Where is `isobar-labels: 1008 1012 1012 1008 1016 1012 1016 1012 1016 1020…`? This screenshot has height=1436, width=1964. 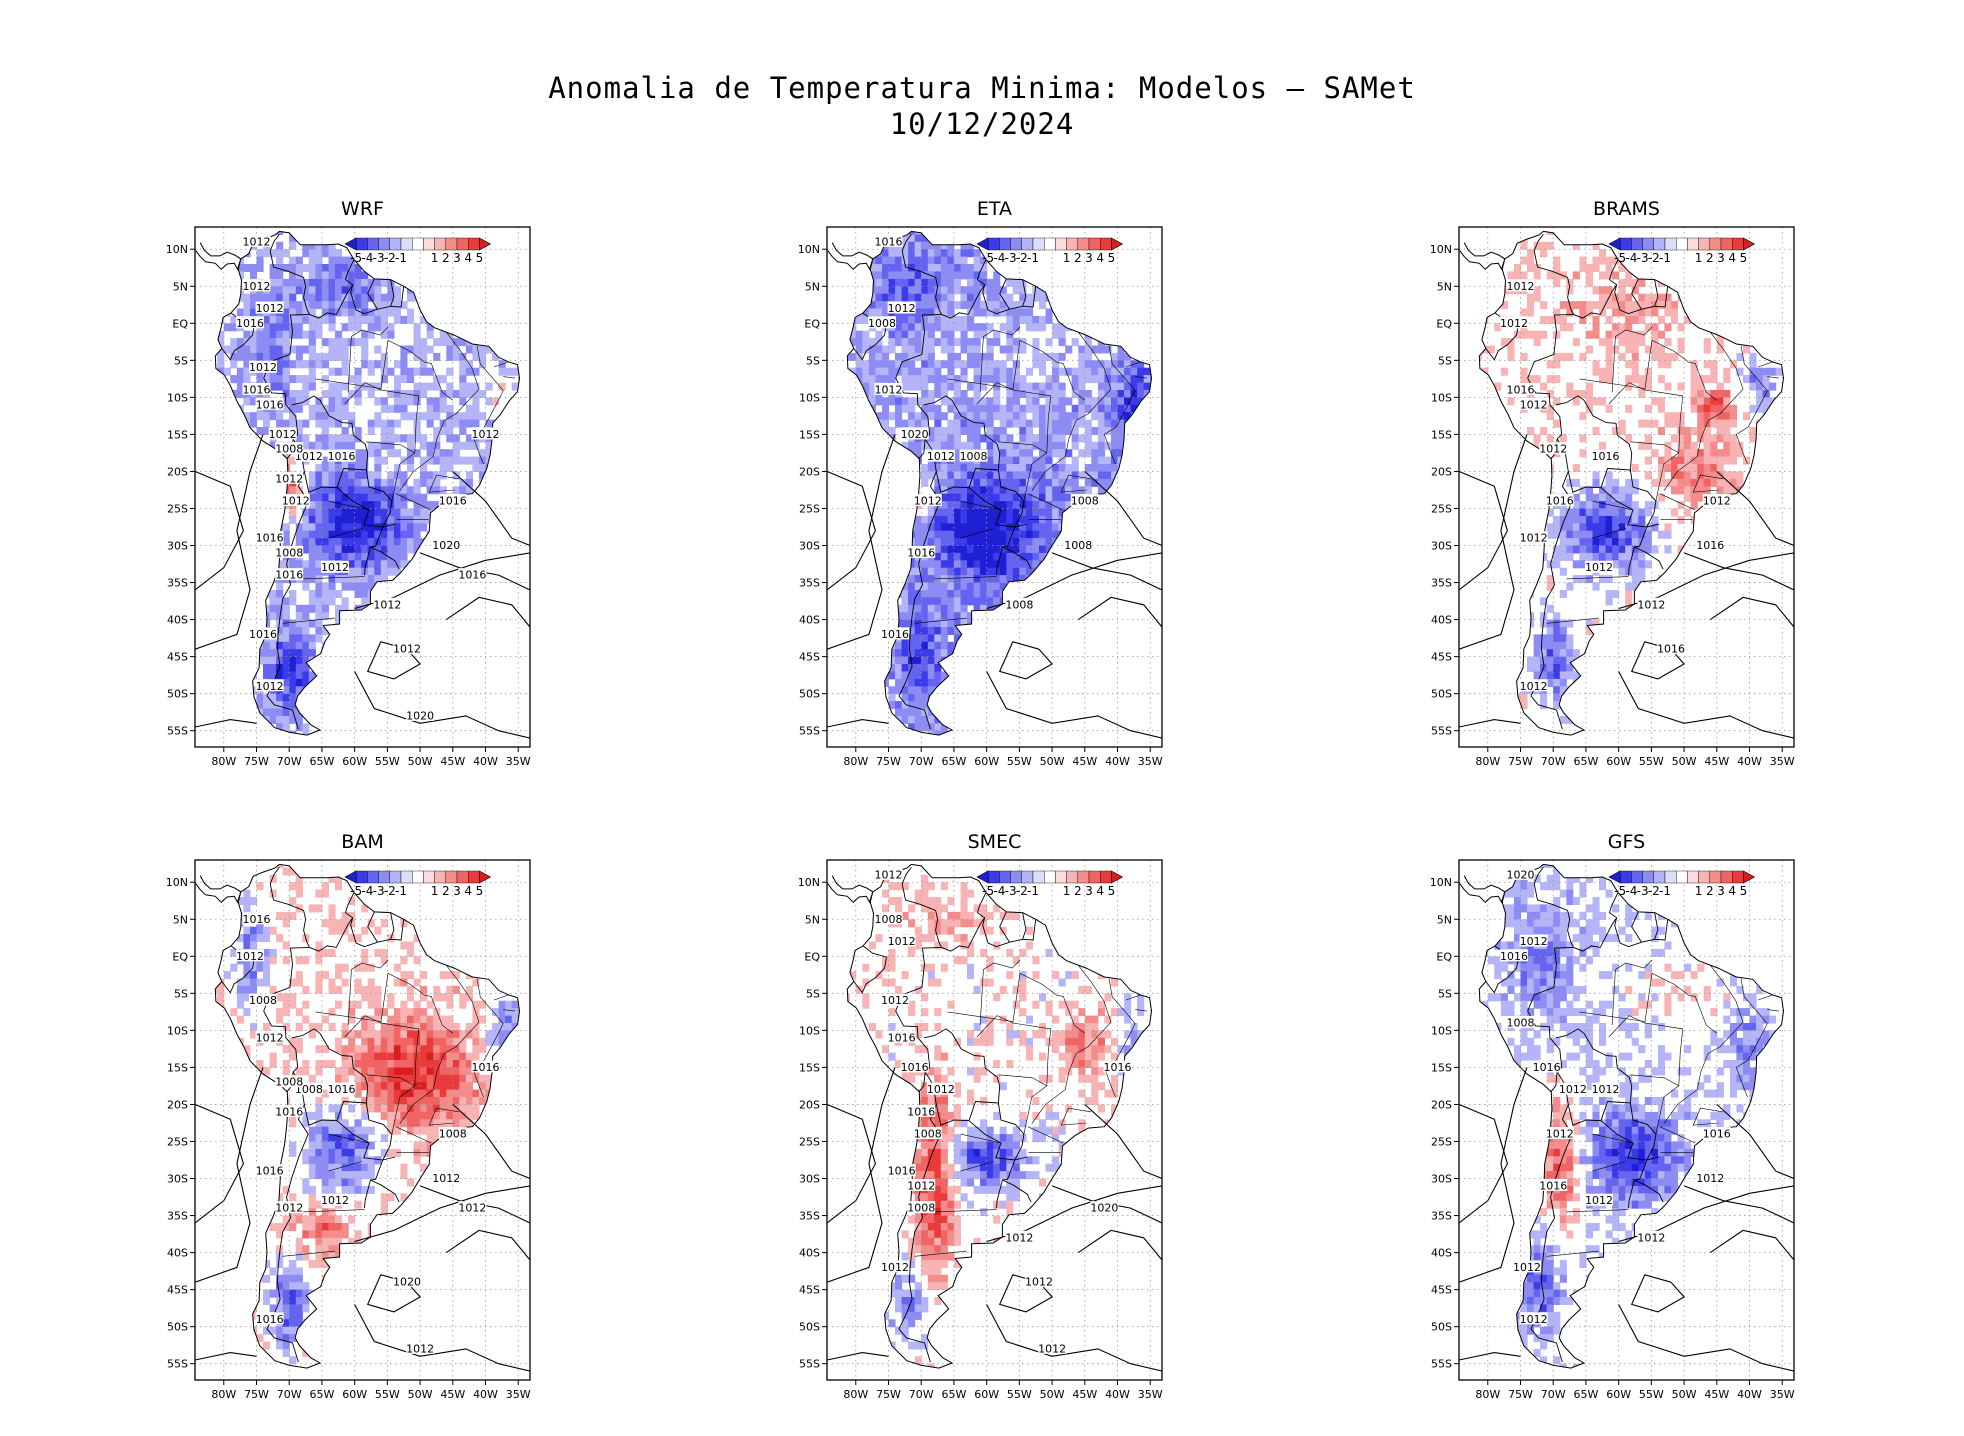 isobar-labels: 1008 1012 1012 1008 1016 1012 1016 1012 1016 1020… is located at coordinates (367, 1133).